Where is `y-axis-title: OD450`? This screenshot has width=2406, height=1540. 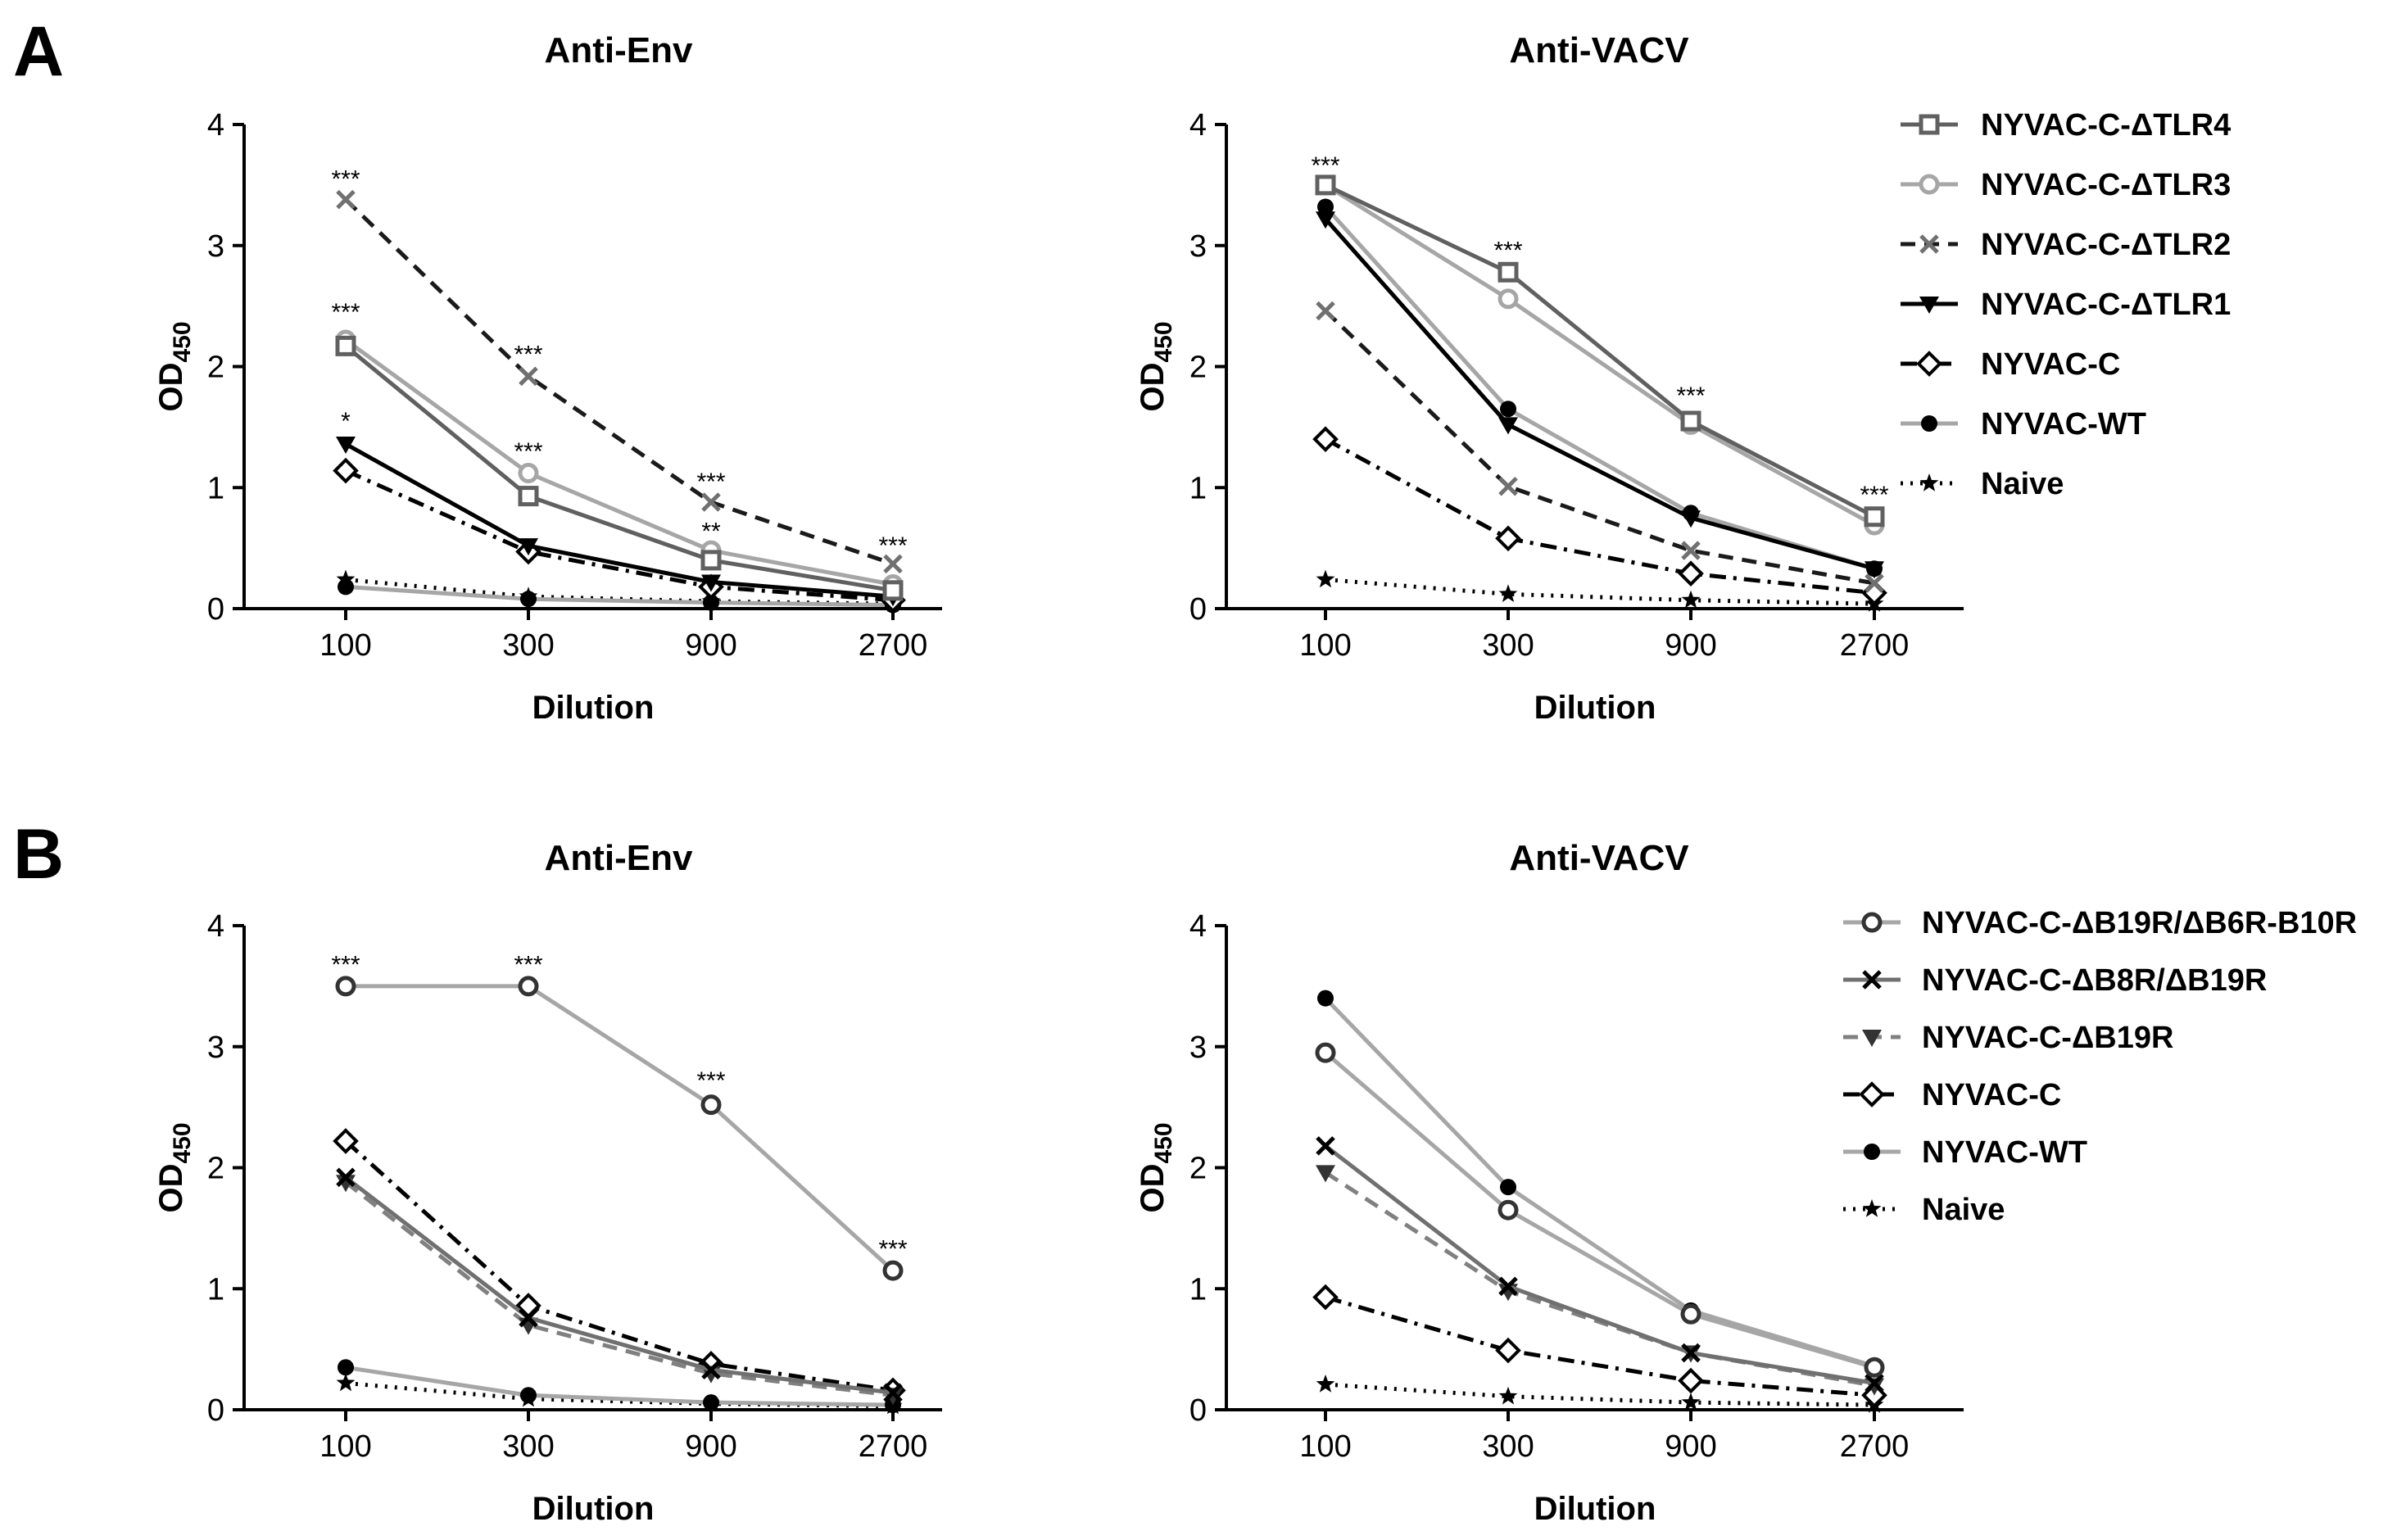
y-axis-title: OD450 is located at coordinates (1156, 366).